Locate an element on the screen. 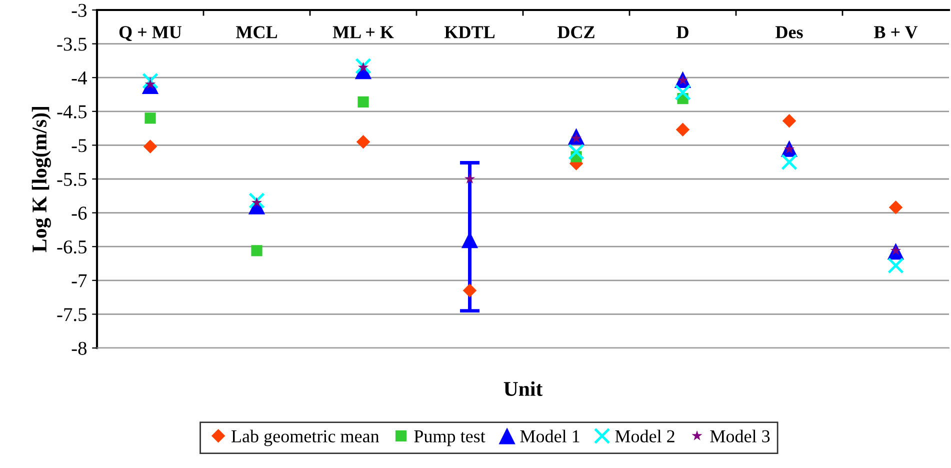 This screenshot has width=951, height=468. y-tick-label: -5 is located at coordinates (79, 145).